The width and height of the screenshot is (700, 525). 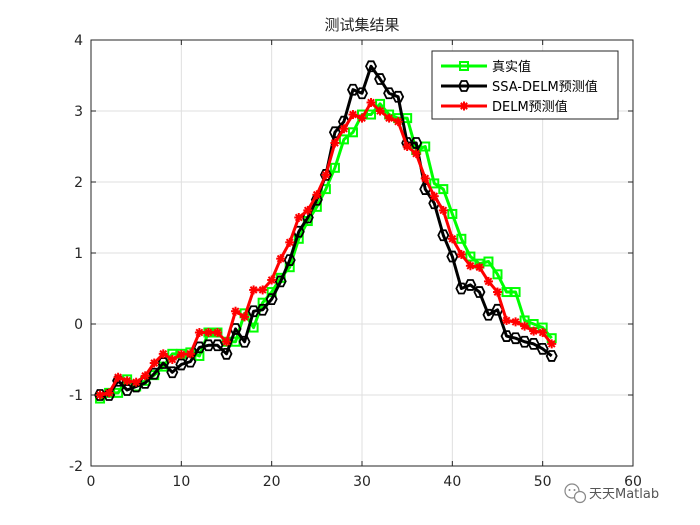 I want to click on x-tick-label: 40, so click(x=452, y=482).